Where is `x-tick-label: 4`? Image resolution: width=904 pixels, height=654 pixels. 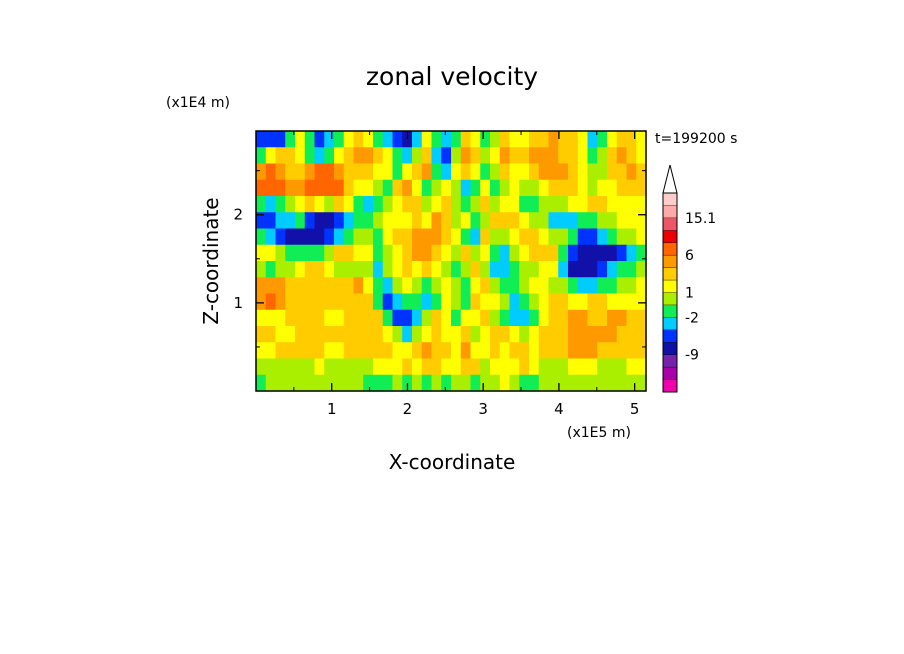
x-tick-label: 4 is located at coordinates (559, 409).